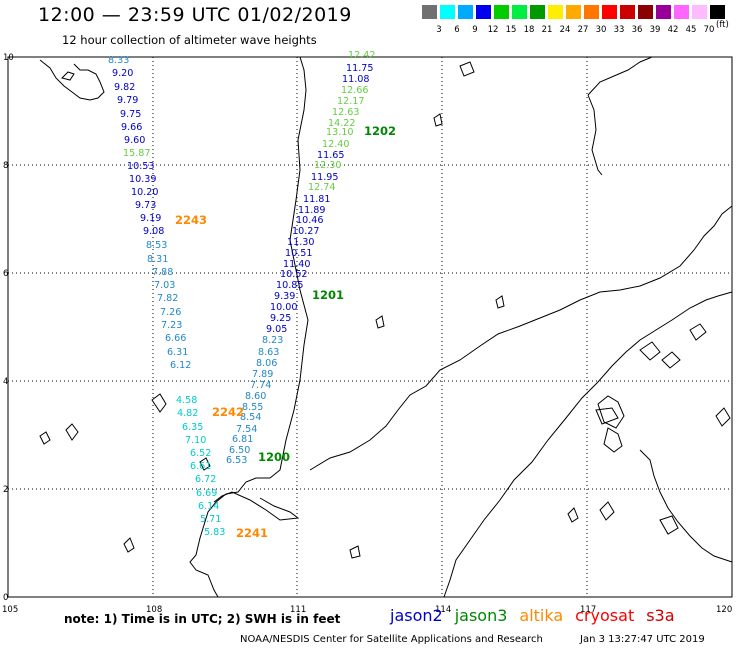  Describe the element at coordinates (192, 427) in the screenshot. I see `wave-height-value: 6.35` at that location.